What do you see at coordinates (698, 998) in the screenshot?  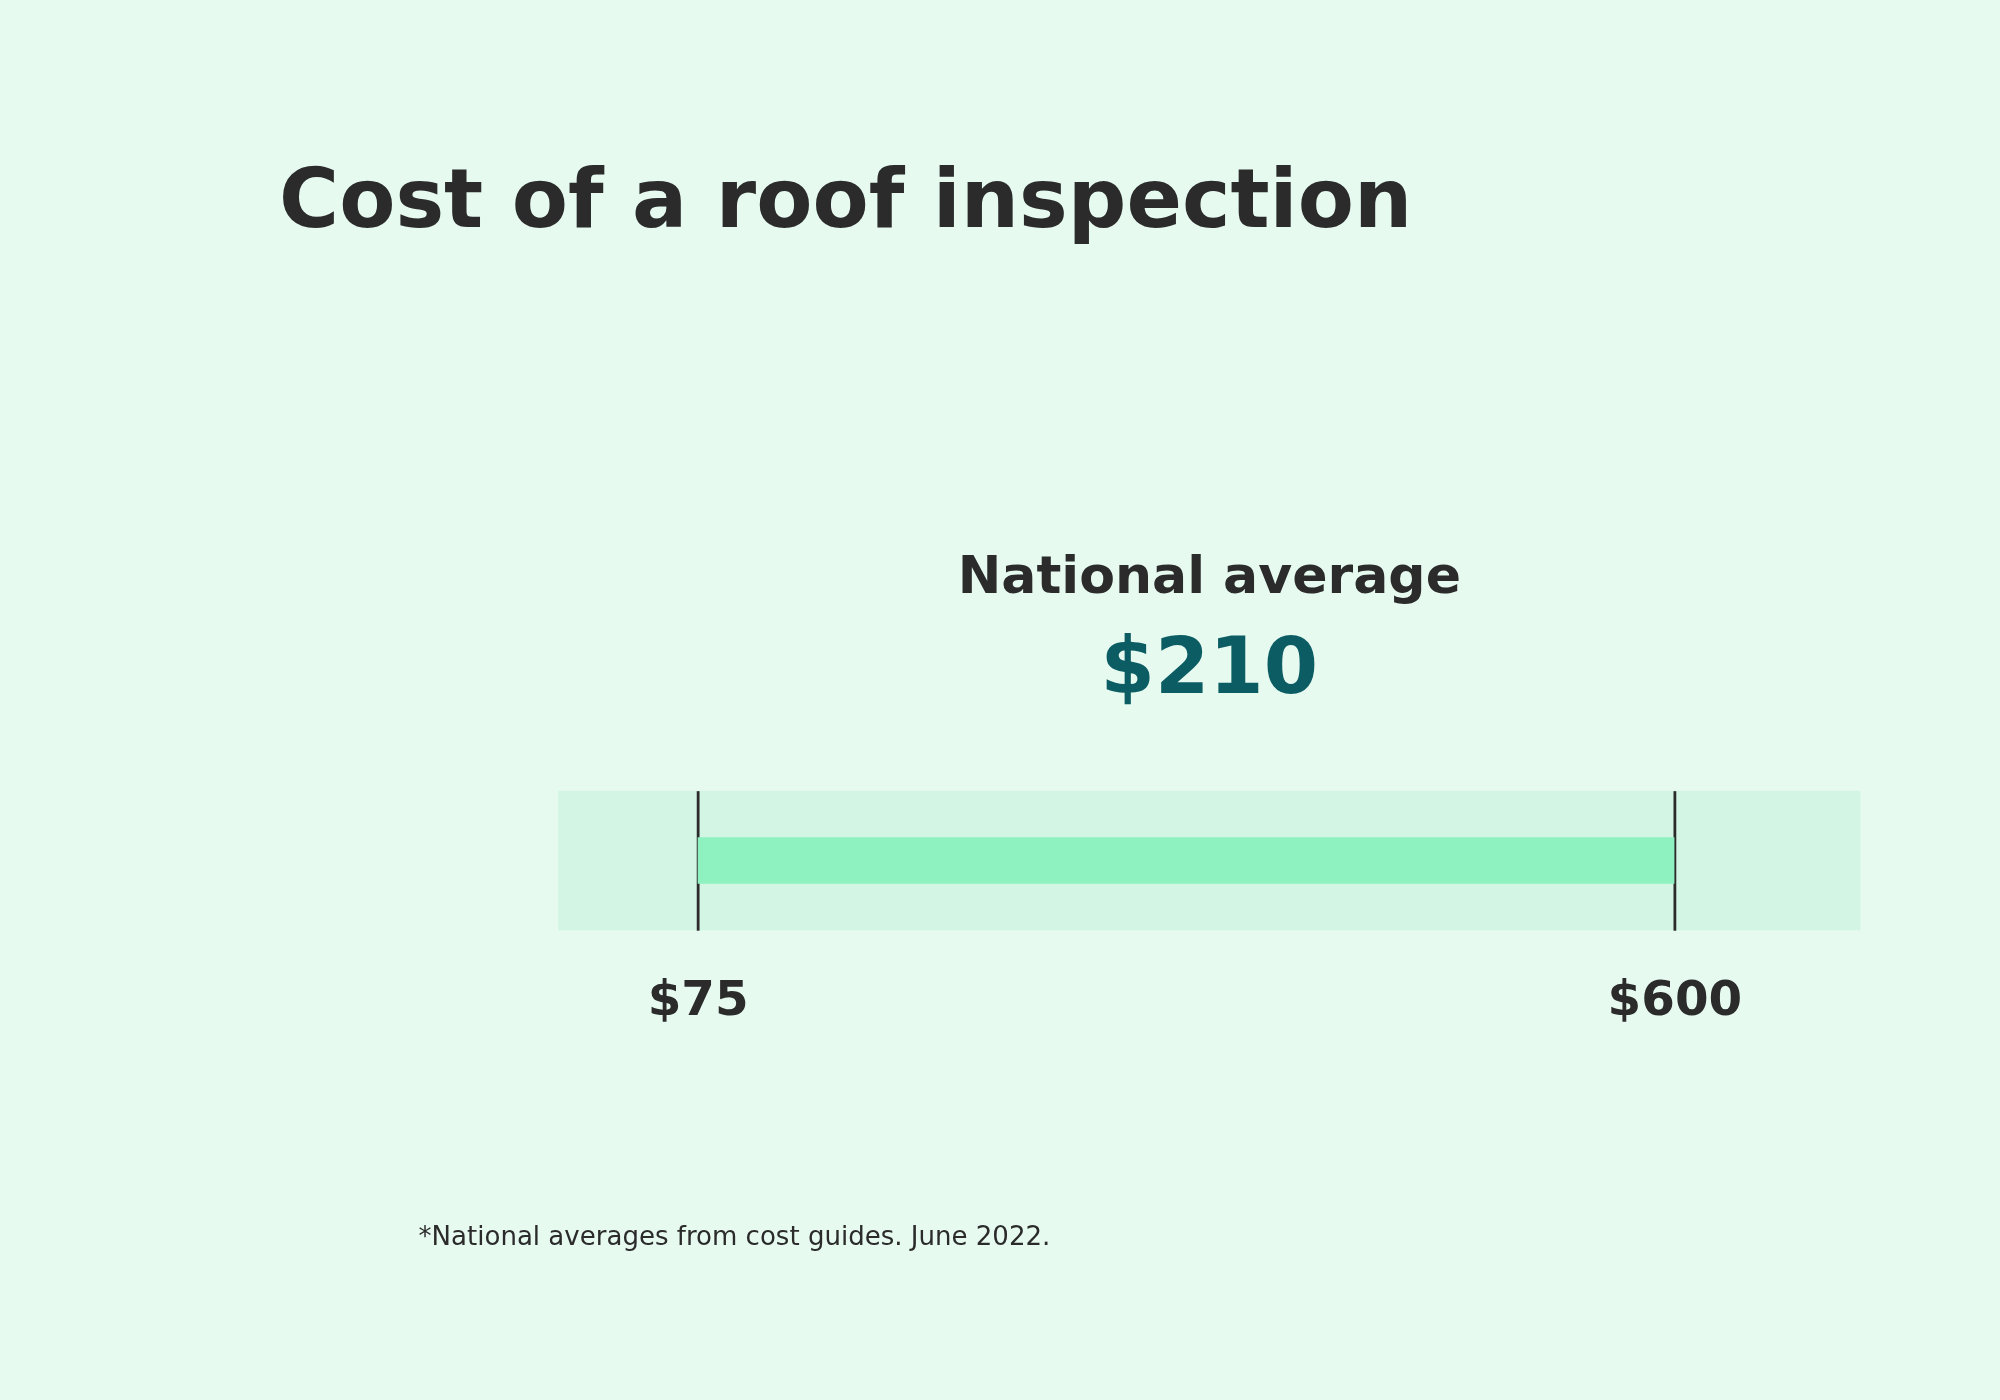 I see `x-tick-label: $75` at bounding box center [698, 998].